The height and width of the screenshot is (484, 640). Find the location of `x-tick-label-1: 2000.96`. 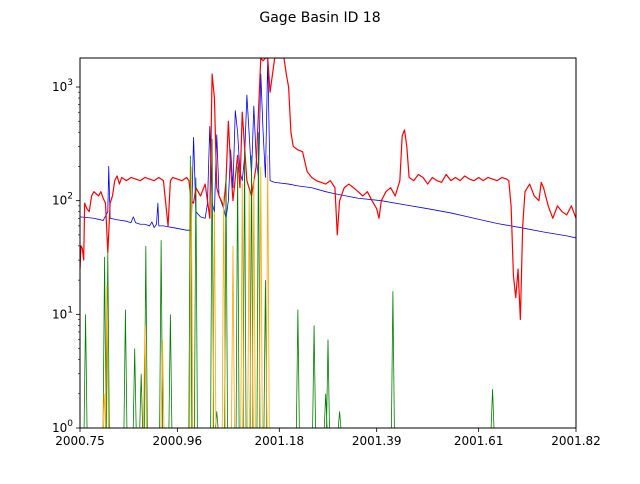

x-tick-label-1: 2000.96 is located at coordinates (178, 441).